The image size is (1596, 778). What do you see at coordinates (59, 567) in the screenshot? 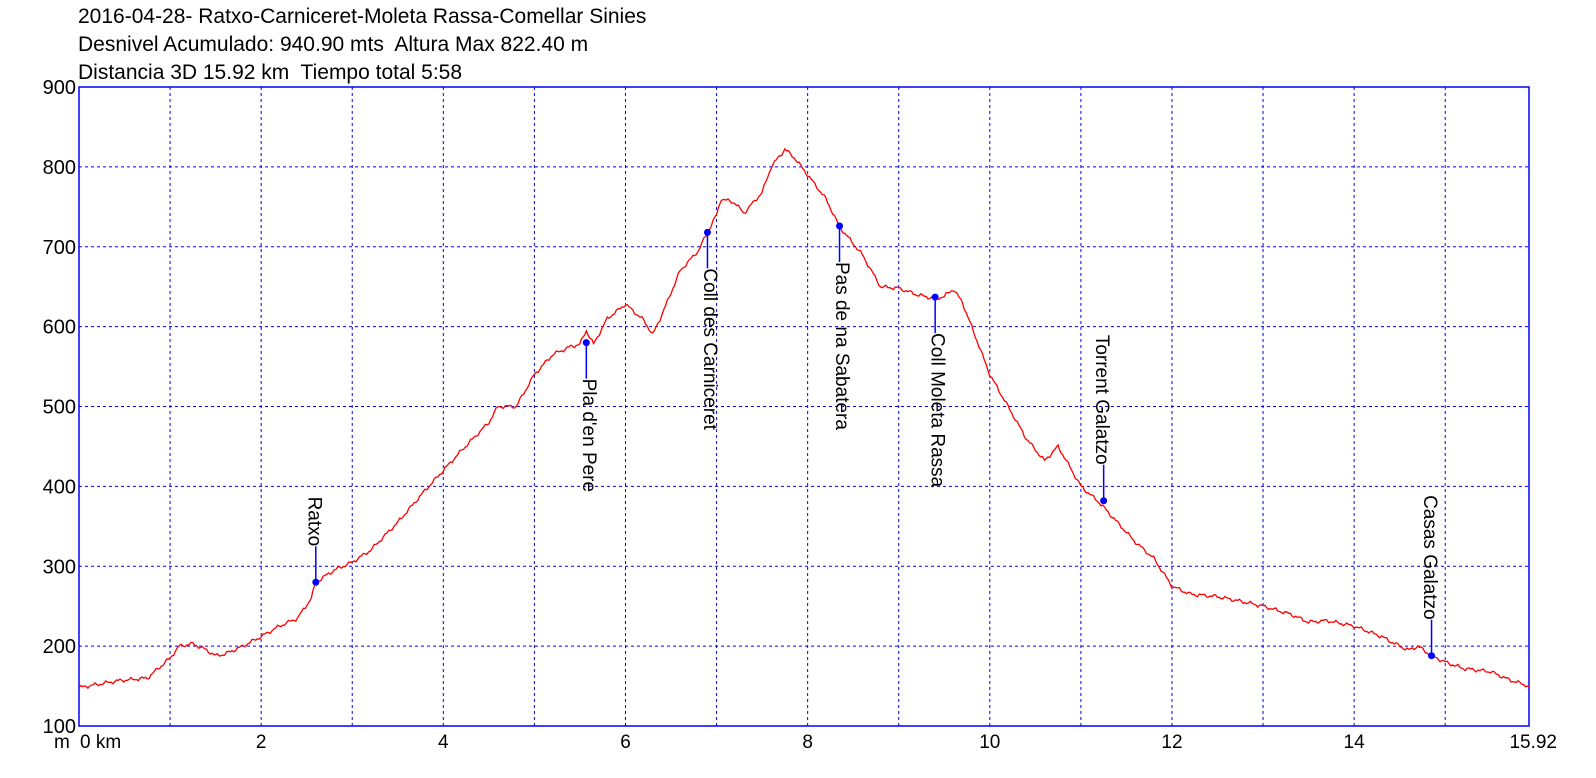
I see `y-tick-label: 300` at bounding box center [59, 567].